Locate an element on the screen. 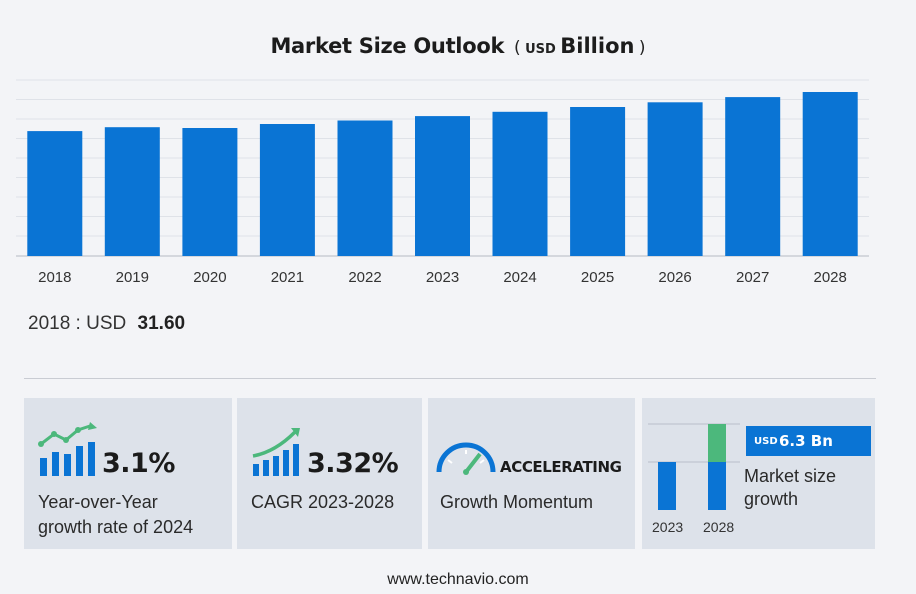  x-tick-2025: 2025 is located at coordinates (597, 277).